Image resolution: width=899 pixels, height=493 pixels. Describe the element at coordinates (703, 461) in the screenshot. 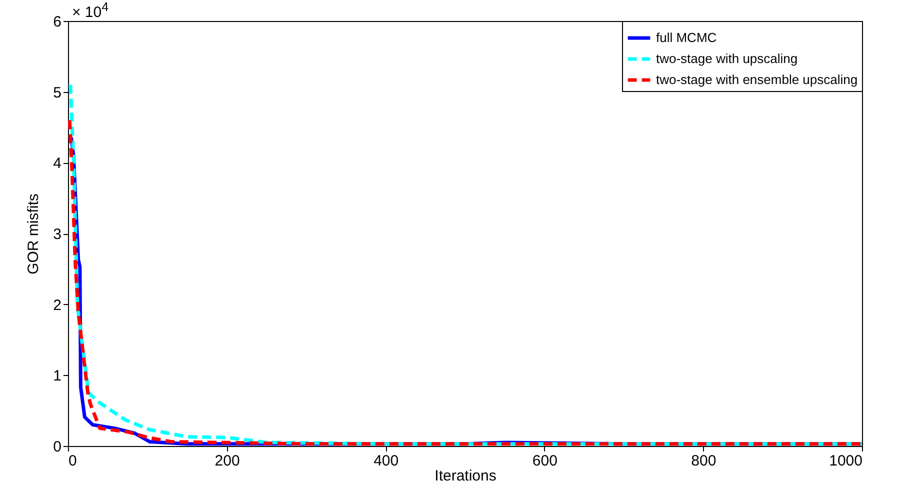

I see `x-tick-label: 800` at that location.